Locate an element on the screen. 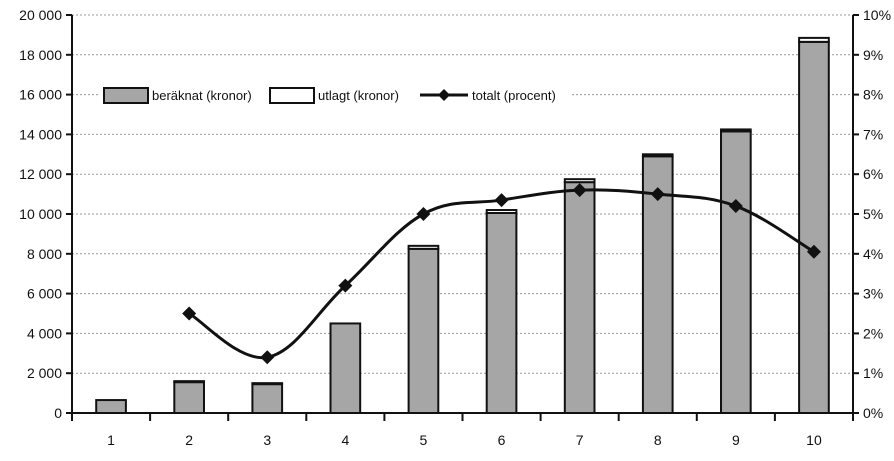 The height and width of the screenshot is (461, 894). right-tick-label: 3% is located at coordinates (873, 294).